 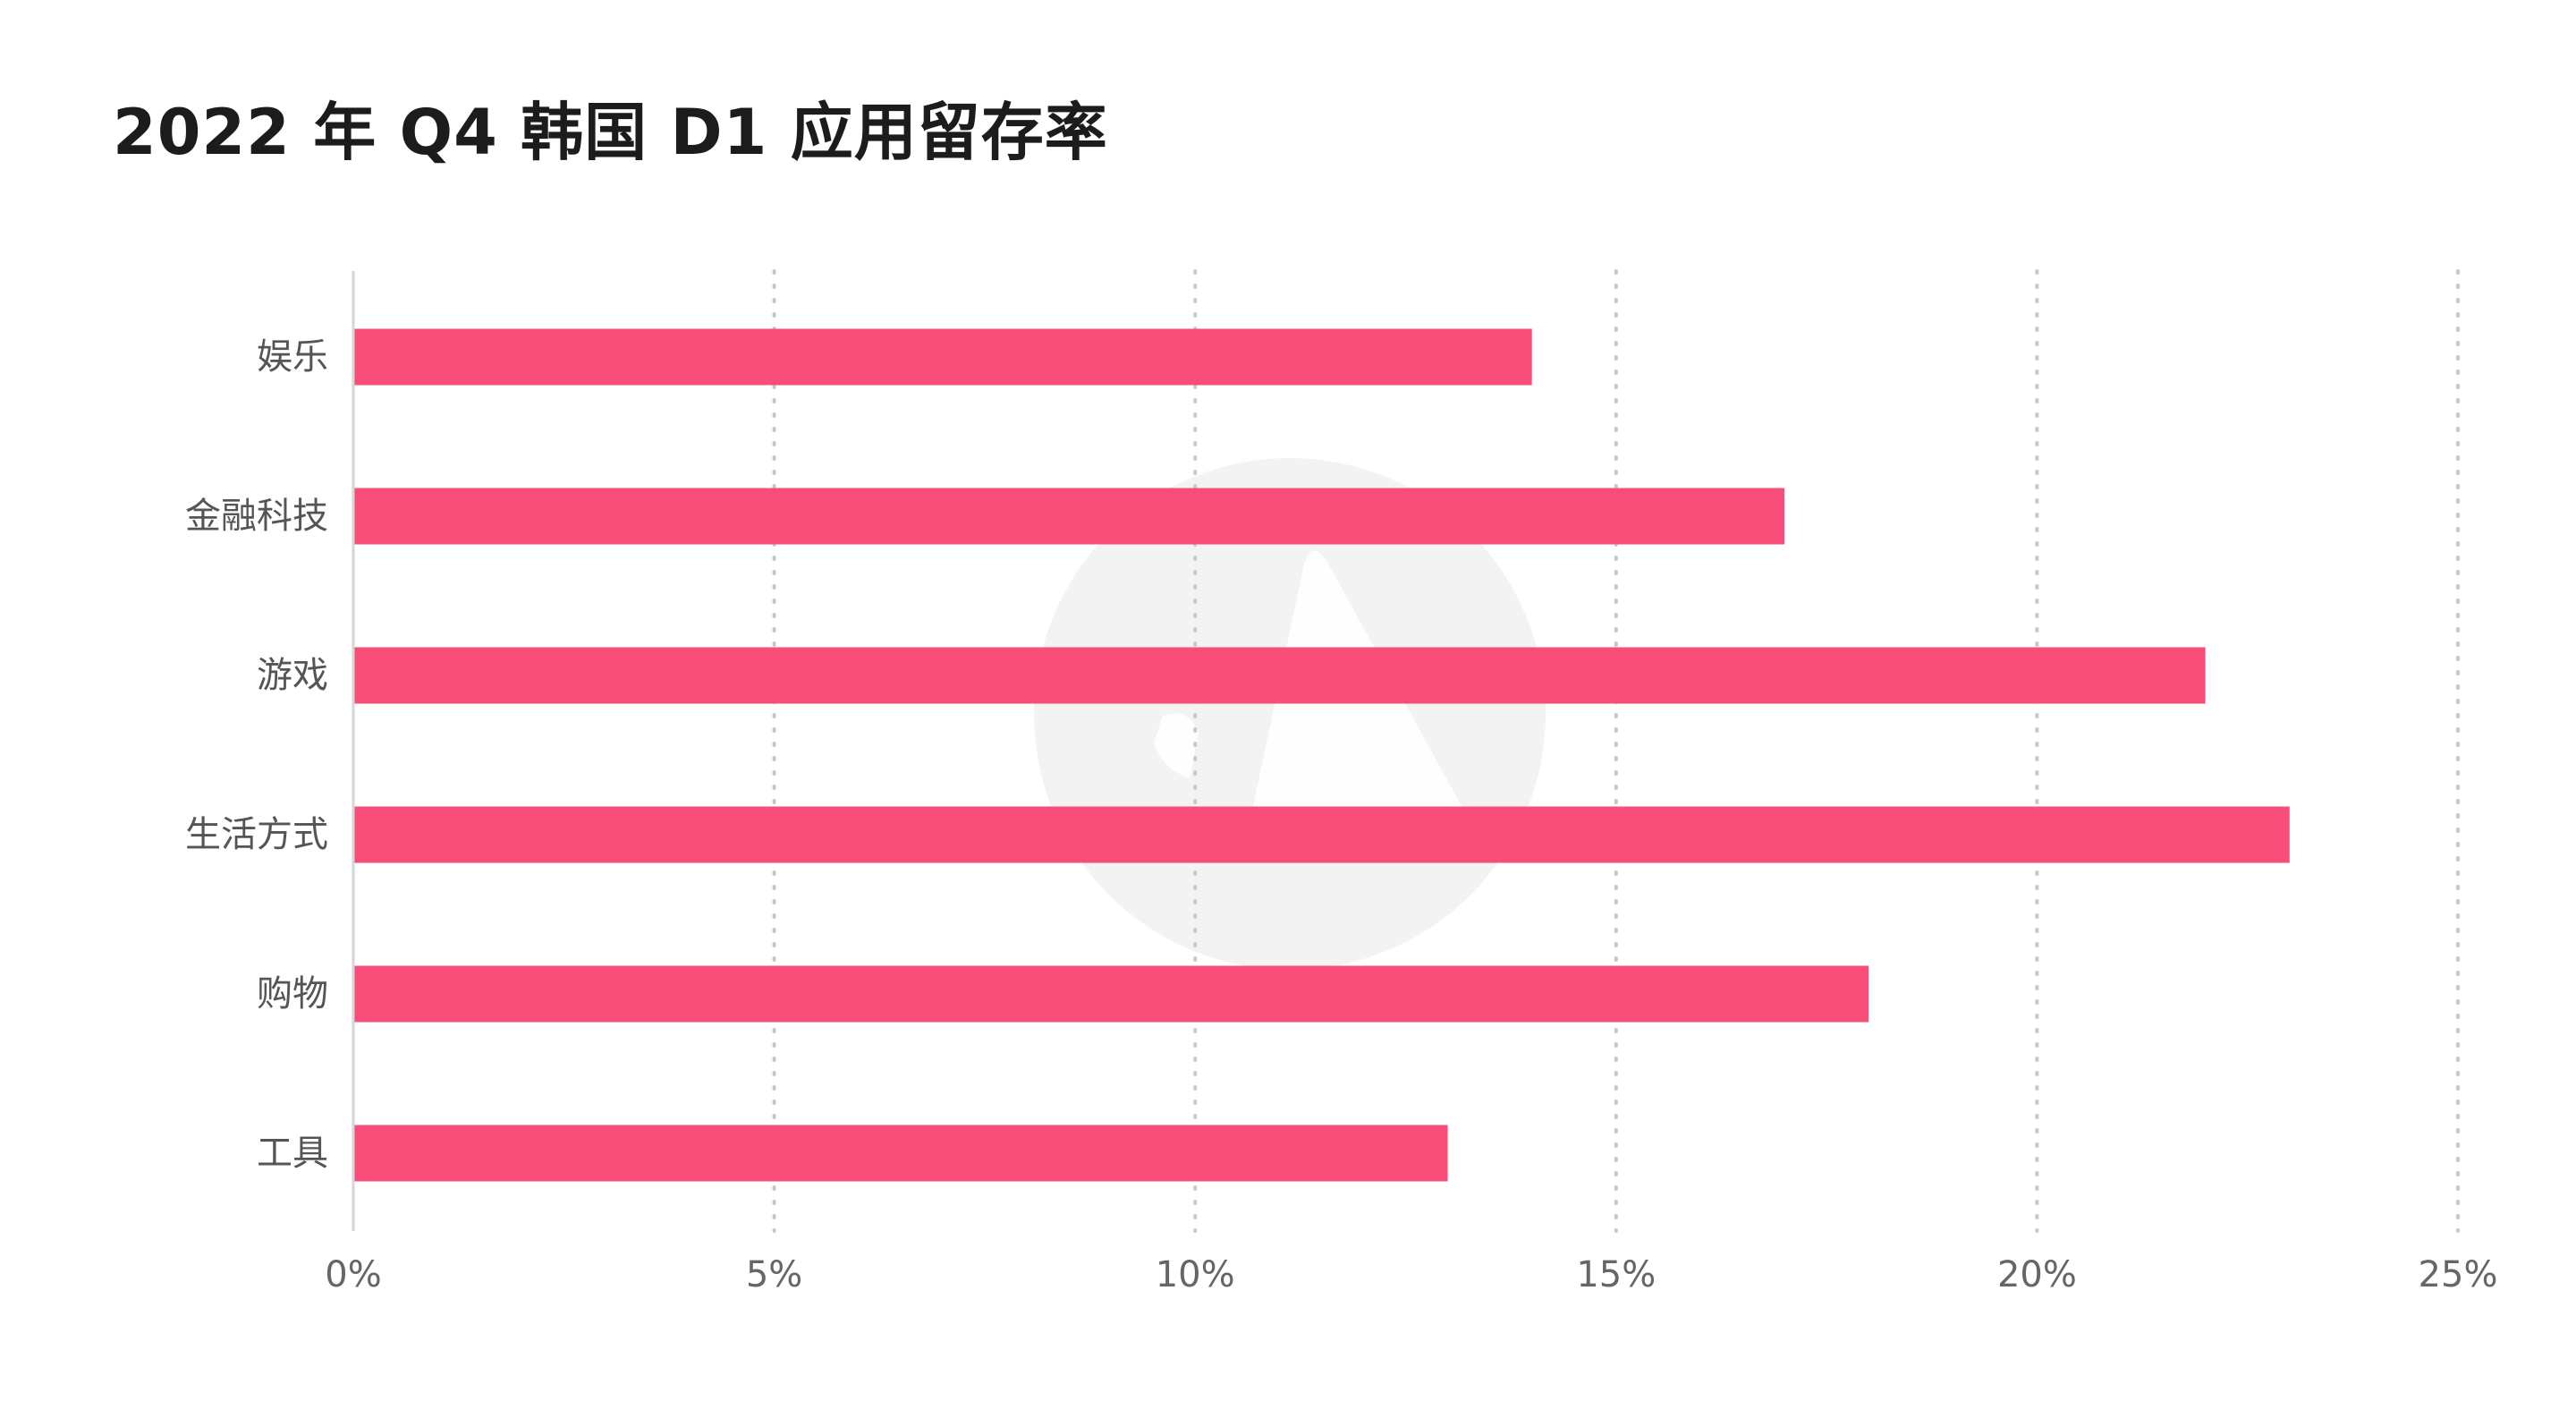 I want to click on category-label-4: 购物, so click(x=292, y=994).